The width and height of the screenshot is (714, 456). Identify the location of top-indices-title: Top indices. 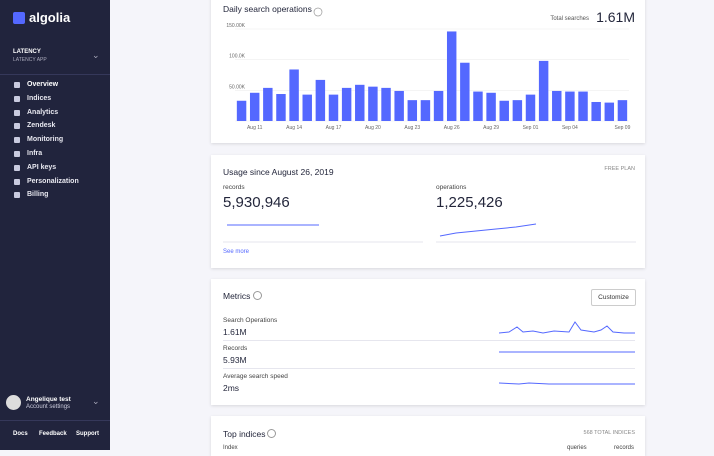
(244, 434).